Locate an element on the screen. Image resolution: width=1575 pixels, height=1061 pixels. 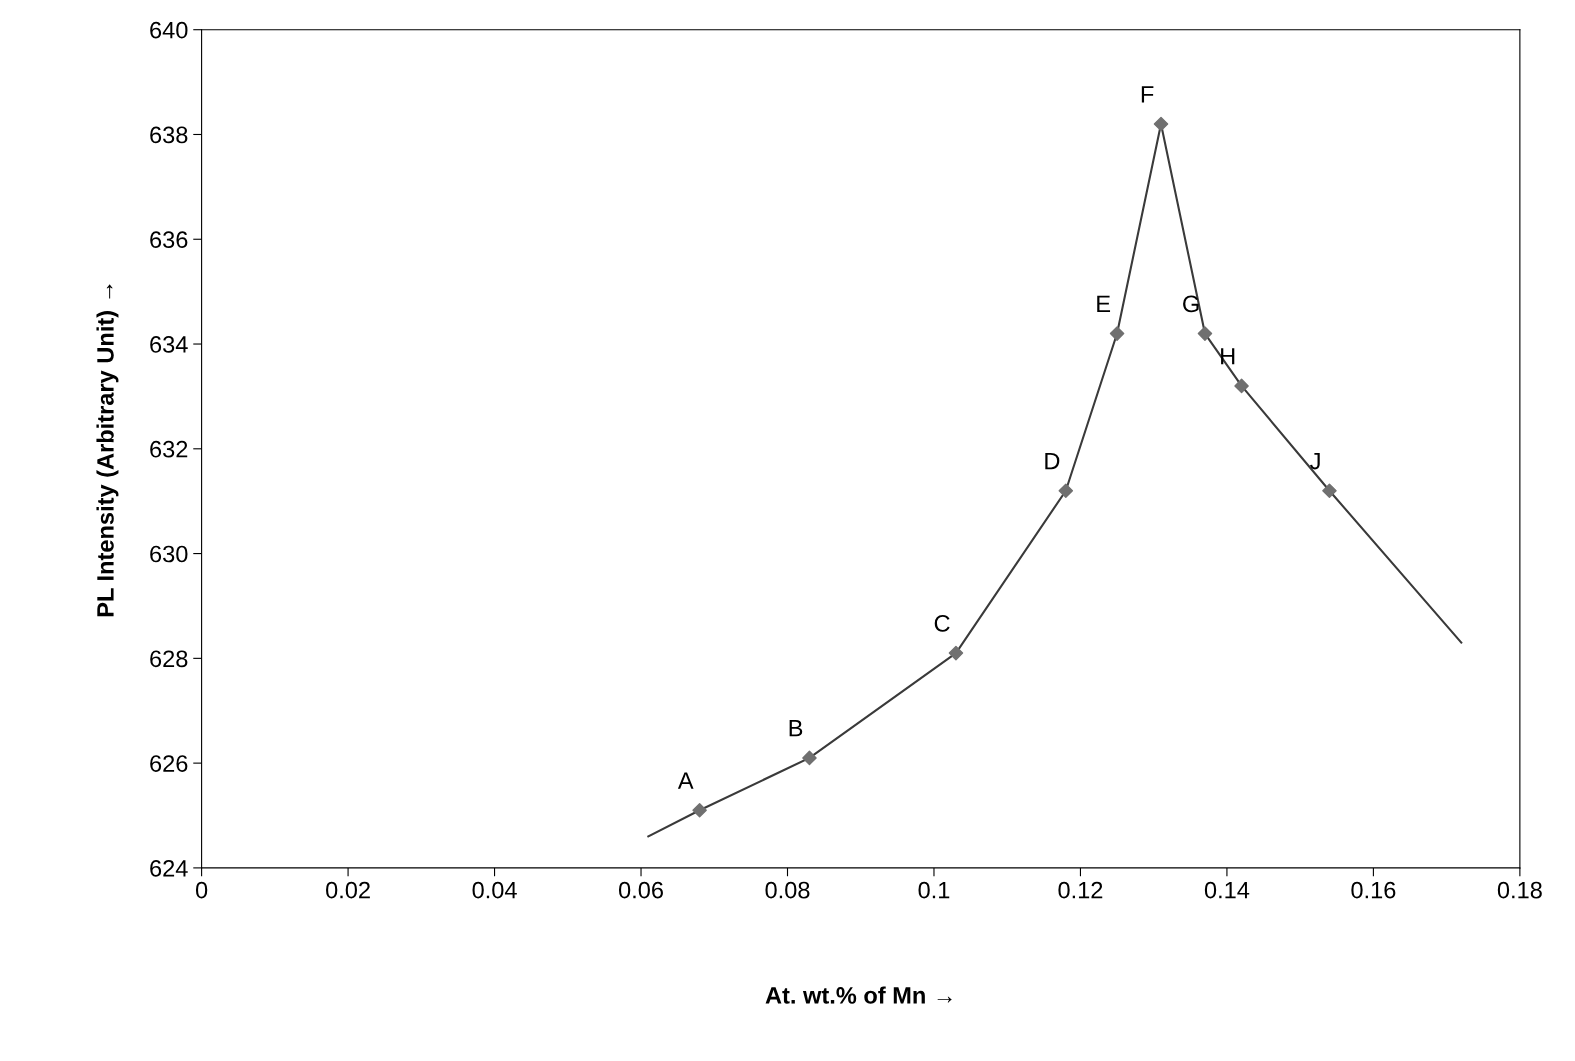
y-tick-label: 634 is located at coordinates (169, 344).